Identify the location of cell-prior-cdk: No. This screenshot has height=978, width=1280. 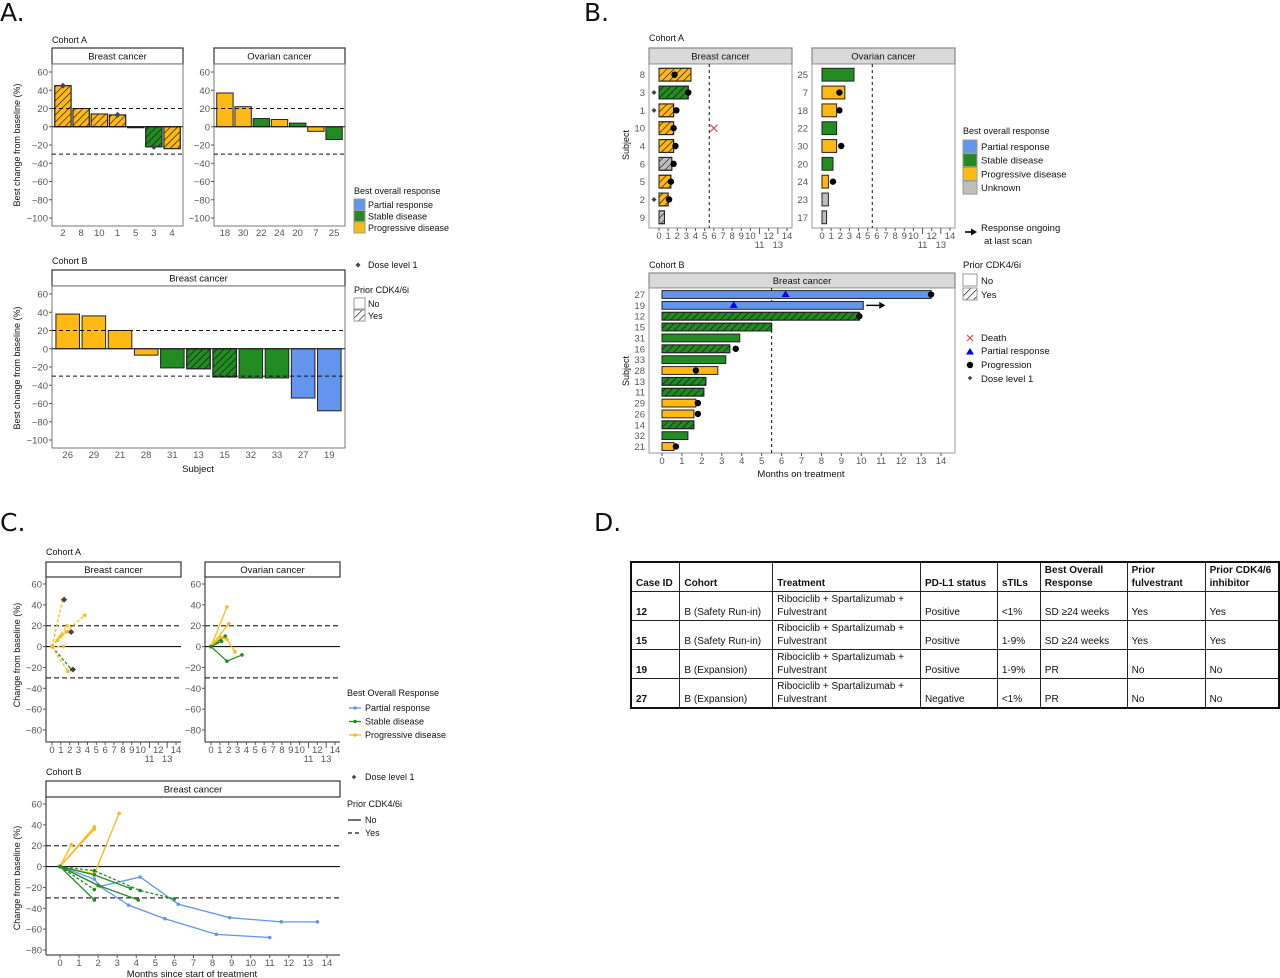
(1242, 664).